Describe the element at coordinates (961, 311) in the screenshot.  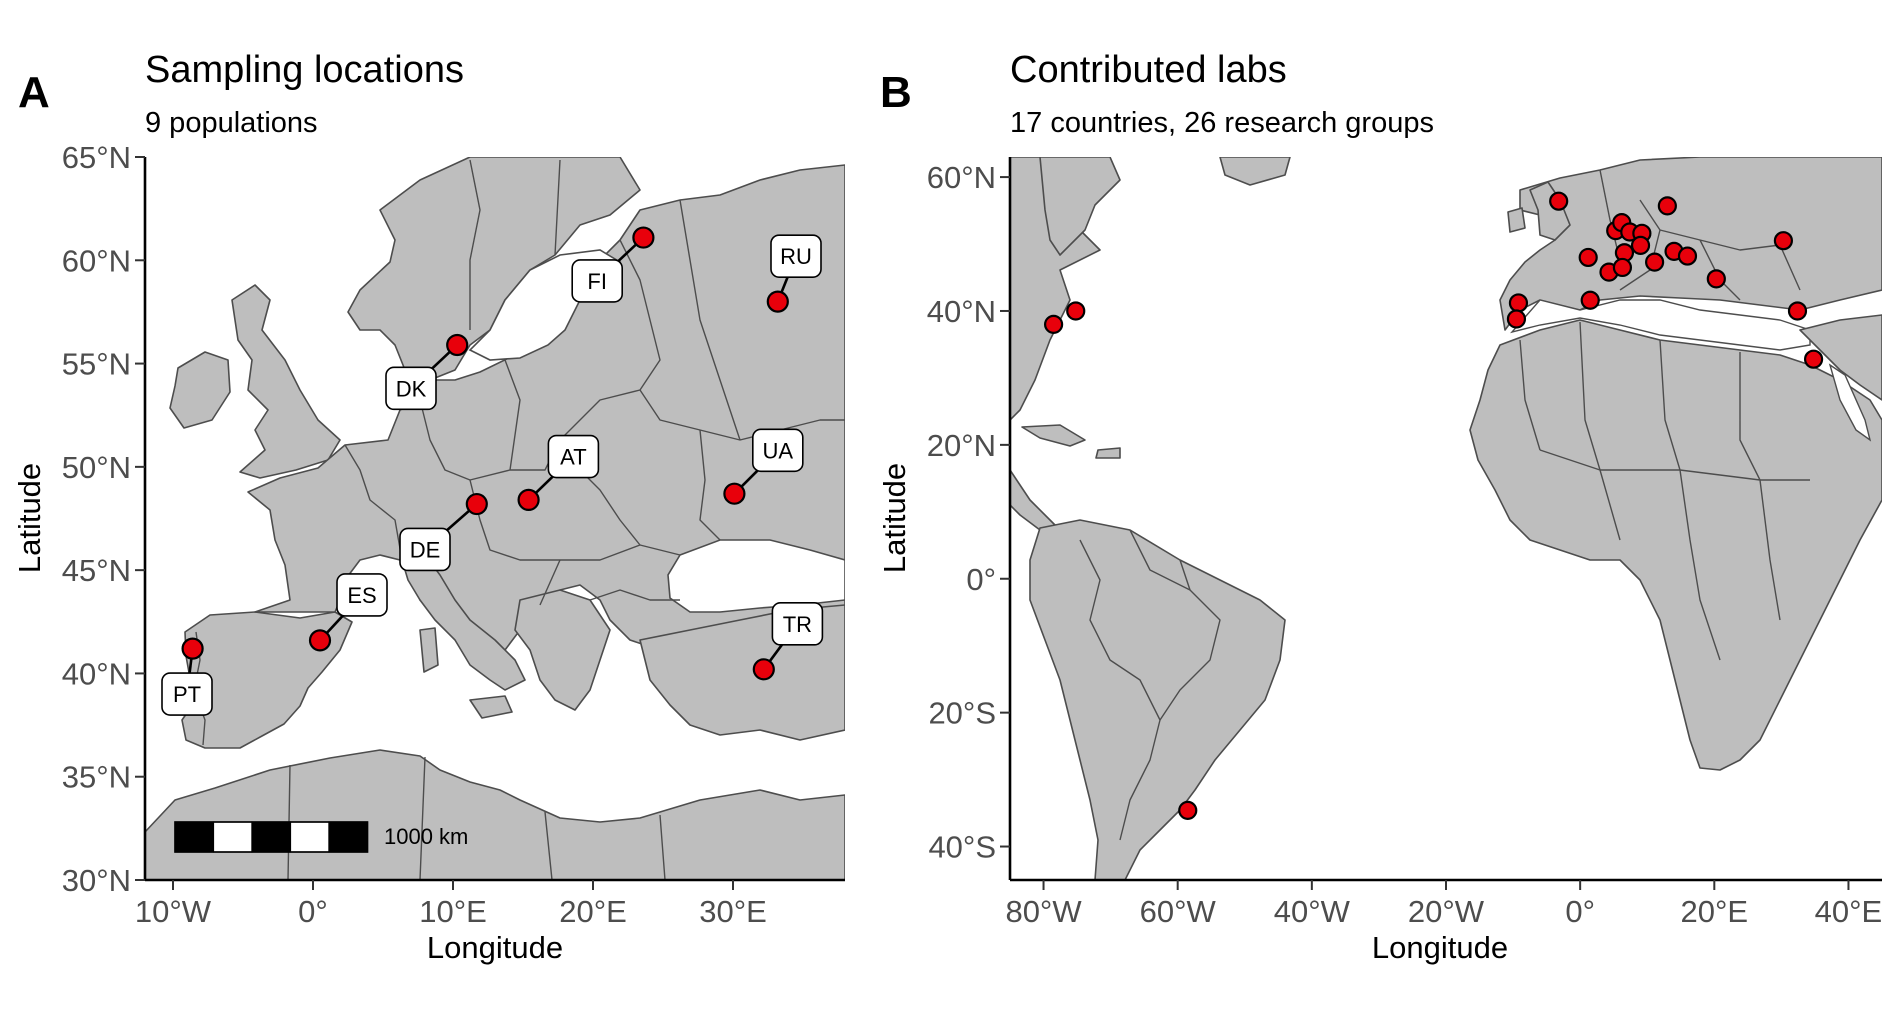
I see `panel-b-y-tick-label: 40°N` at that location.